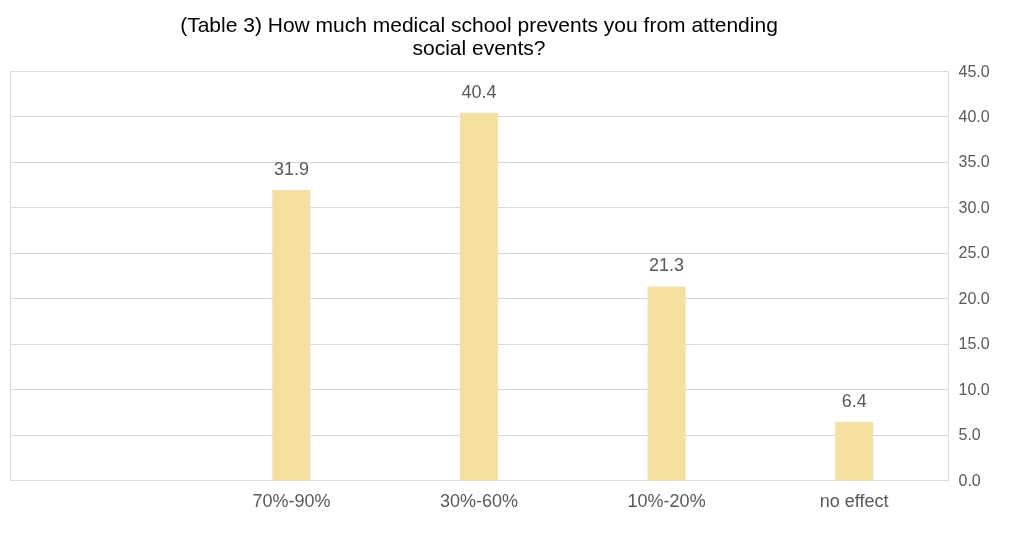 The image size is (1031, 544). Describe the element at coordinates (666, 500) in the screenshot. I see `x-tick-label: 10%-20%` at that location.